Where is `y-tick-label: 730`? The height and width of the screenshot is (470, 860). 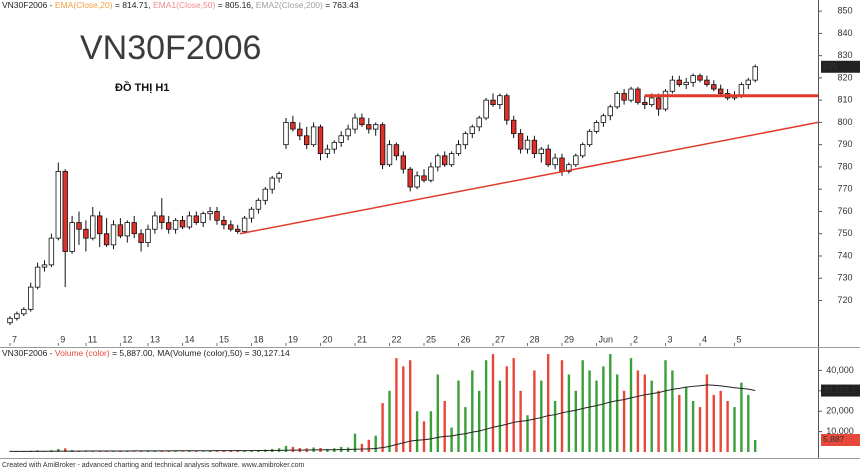 y-tick-label: 730 is located at coordinates (844, 278).